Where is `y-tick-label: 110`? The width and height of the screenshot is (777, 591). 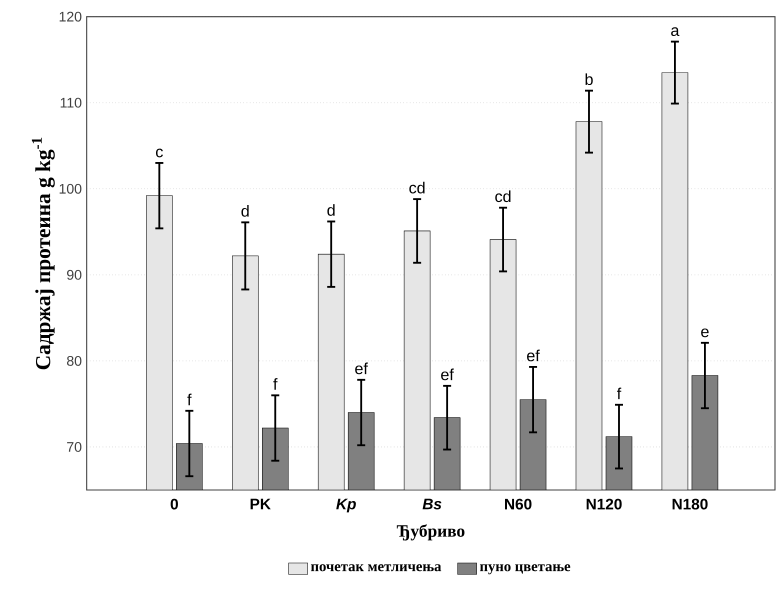 y-tick-label: 110 is located at coordinates (71, 103).